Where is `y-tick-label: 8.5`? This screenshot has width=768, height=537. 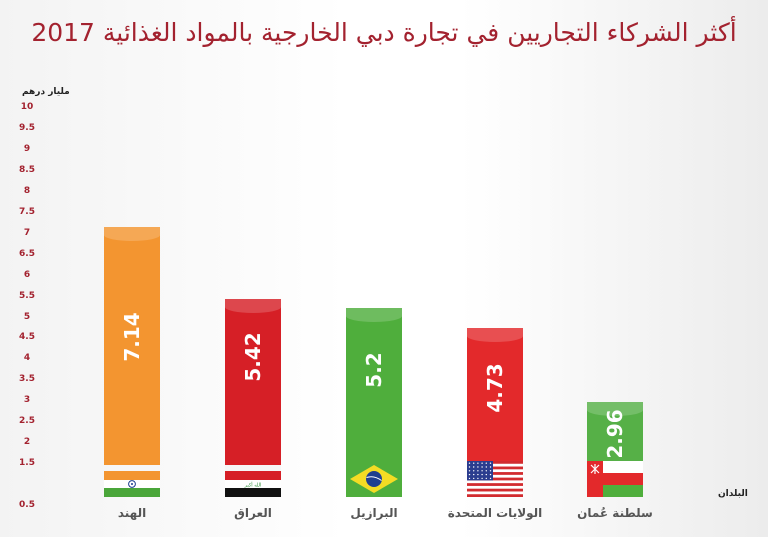 y-tick-label: 8.5 is located at coordinates (27, 169).